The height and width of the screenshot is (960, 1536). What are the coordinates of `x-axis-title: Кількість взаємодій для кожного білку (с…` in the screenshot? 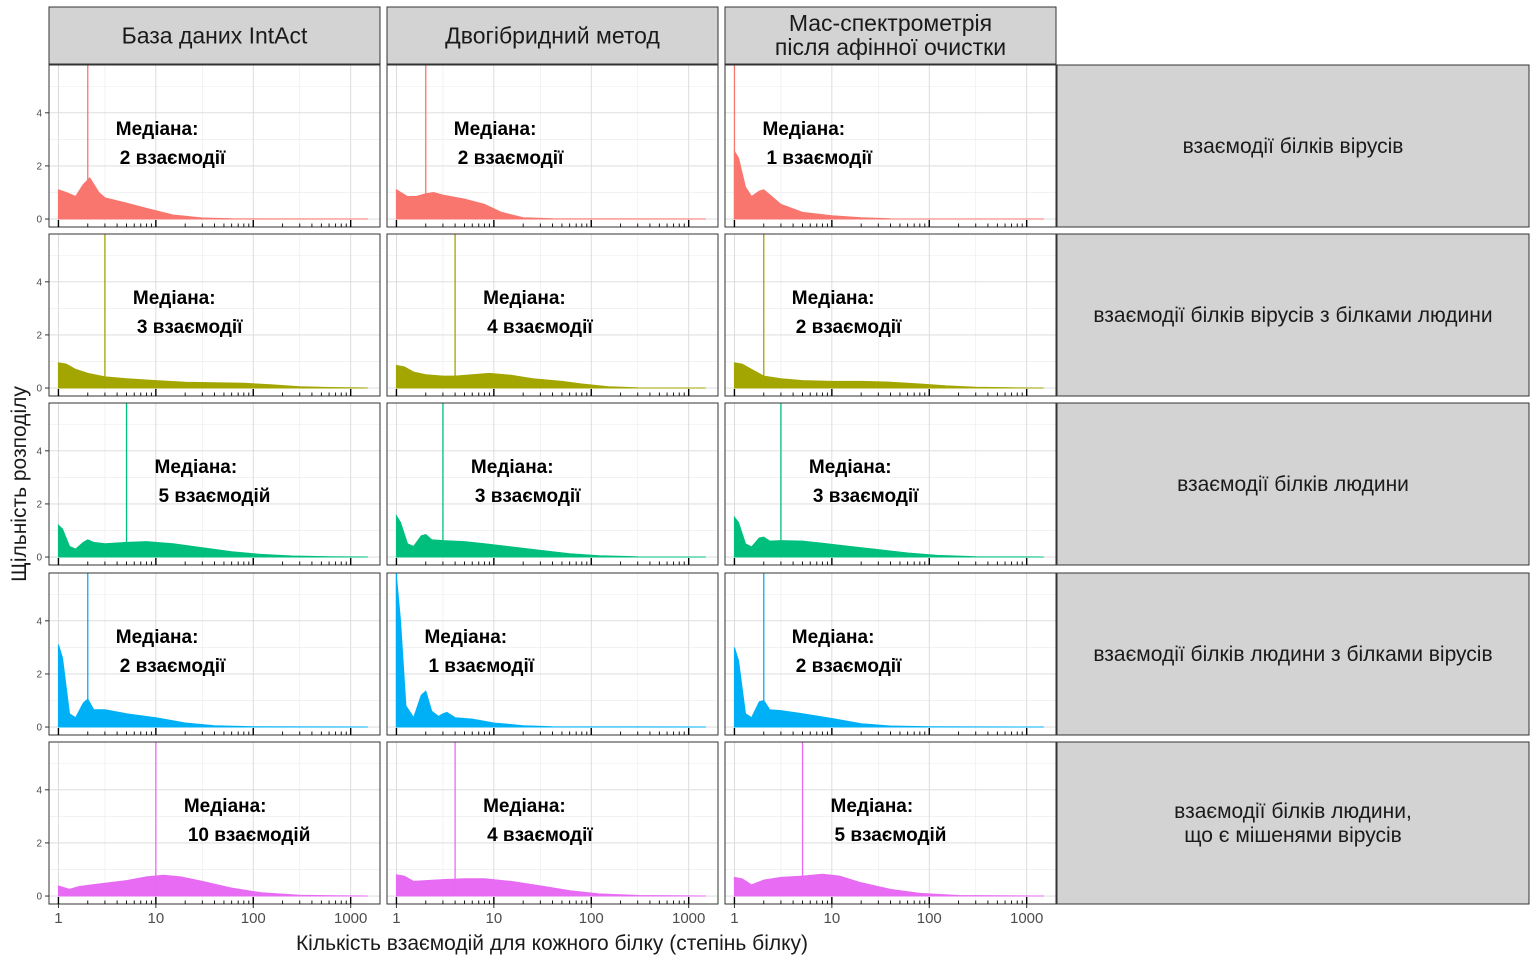 It's located at (552, 943).